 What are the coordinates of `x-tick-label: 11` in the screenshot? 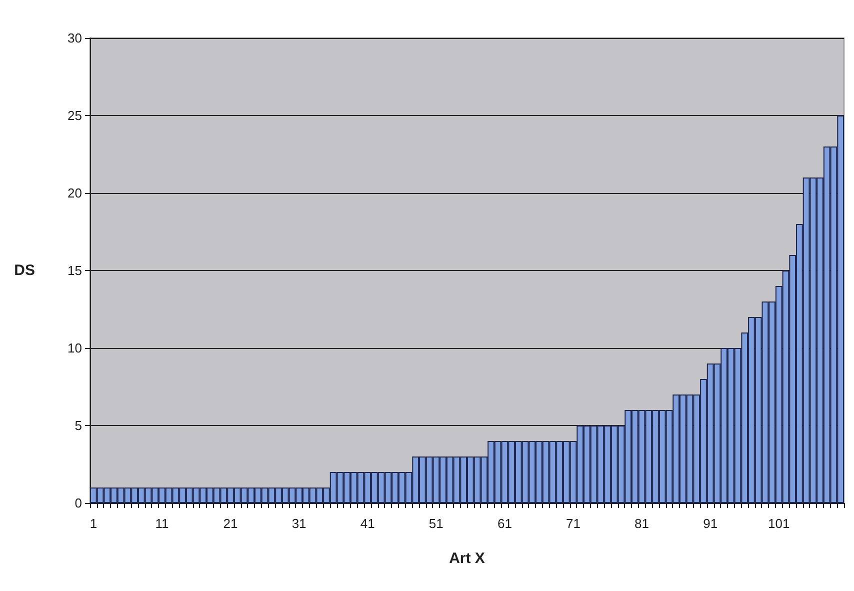 It's located at (162, 523).